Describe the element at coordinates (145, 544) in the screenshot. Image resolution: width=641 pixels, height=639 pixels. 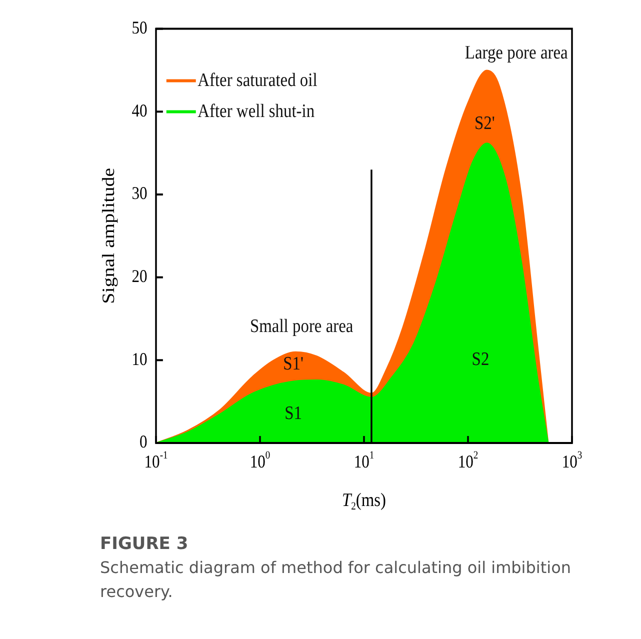
I see `caption: FIGURE 3` at that location.